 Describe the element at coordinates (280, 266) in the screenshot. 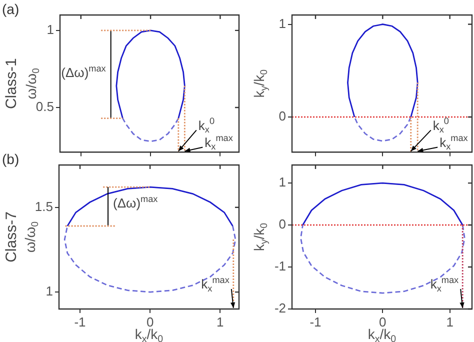

I see `y-tick-label: -1` at that location.